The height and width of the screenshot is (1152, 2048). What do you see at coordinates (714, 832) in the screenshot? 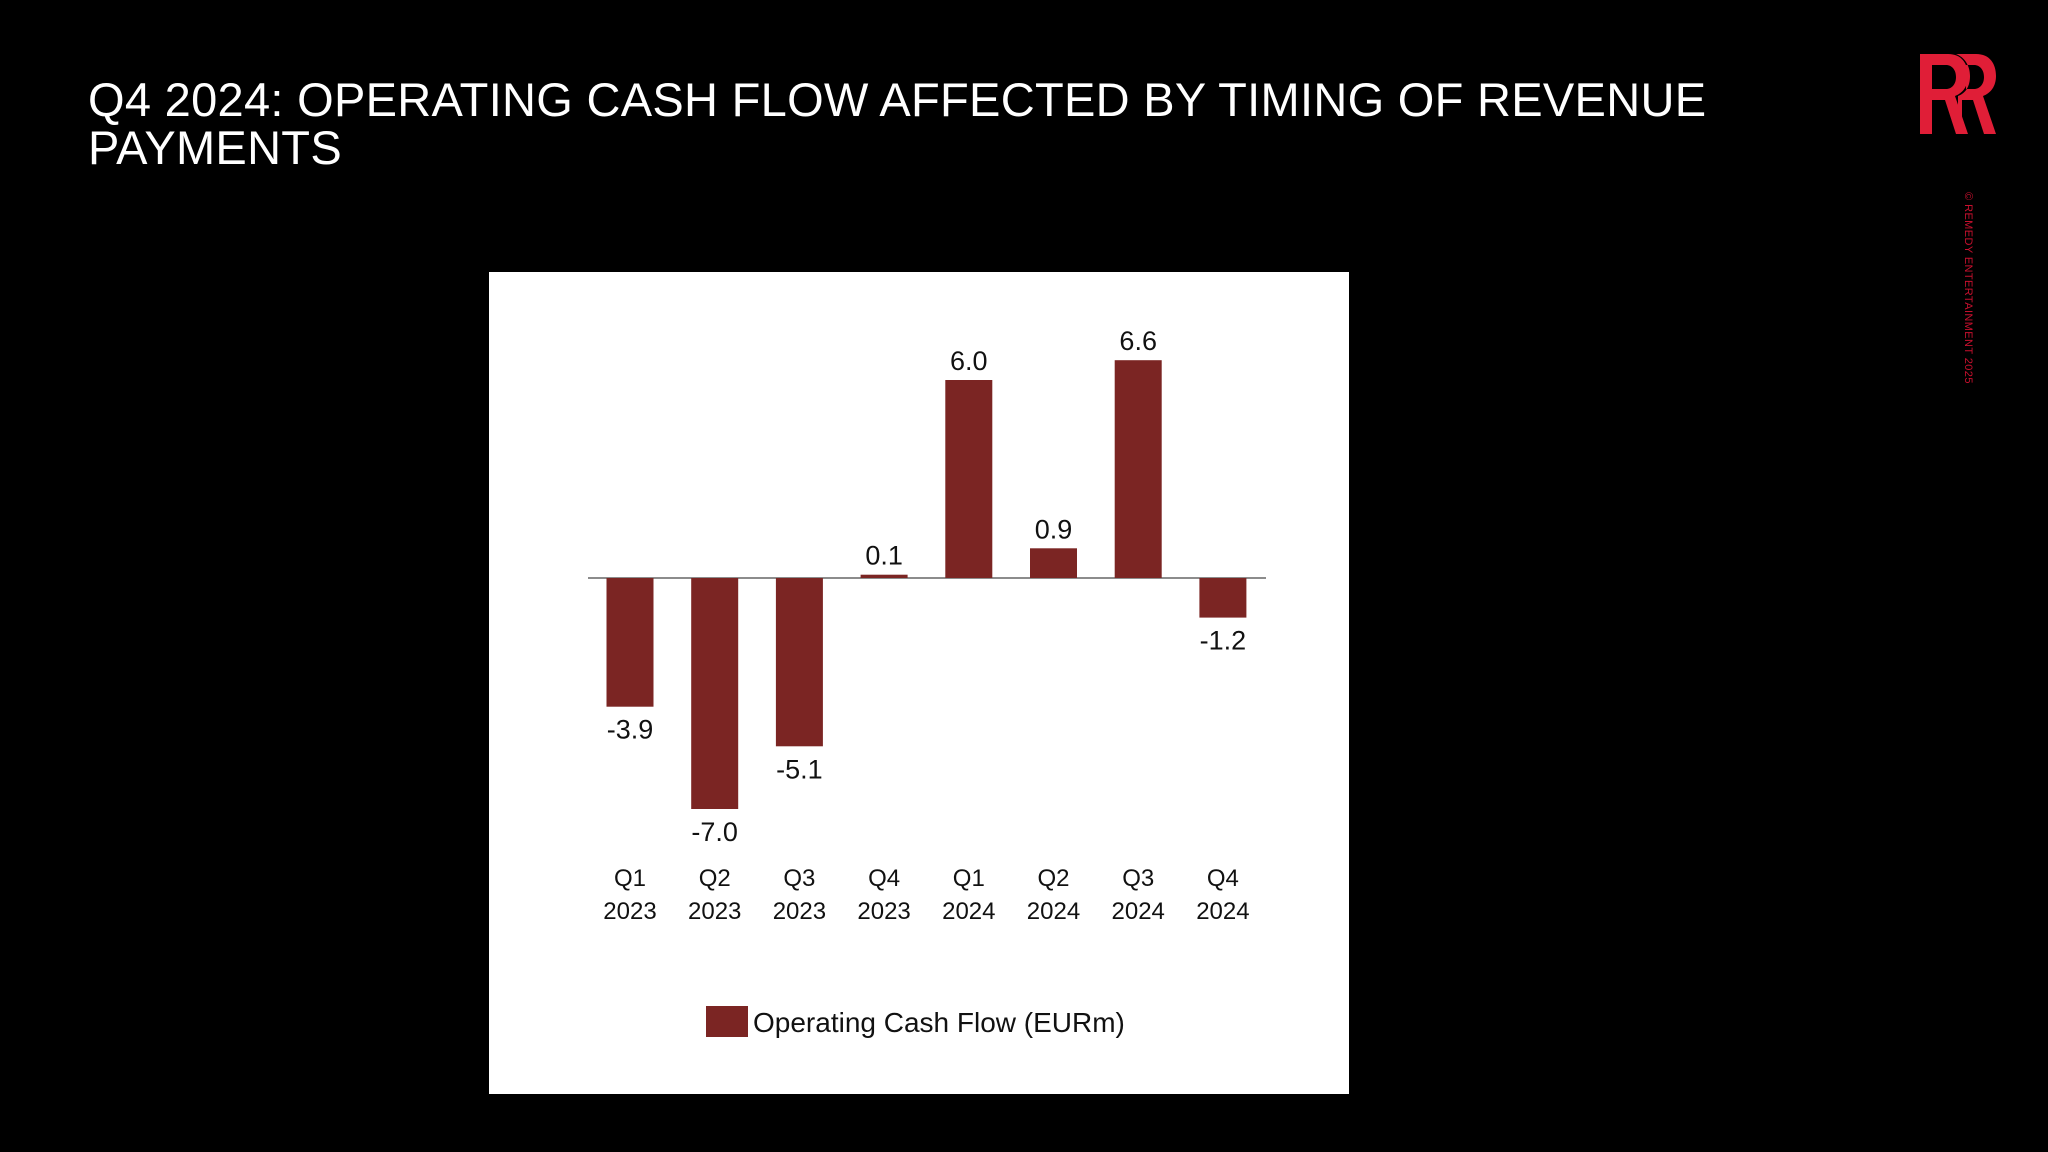
I see `data-label: -7.0` at bounding box center [714, 832].